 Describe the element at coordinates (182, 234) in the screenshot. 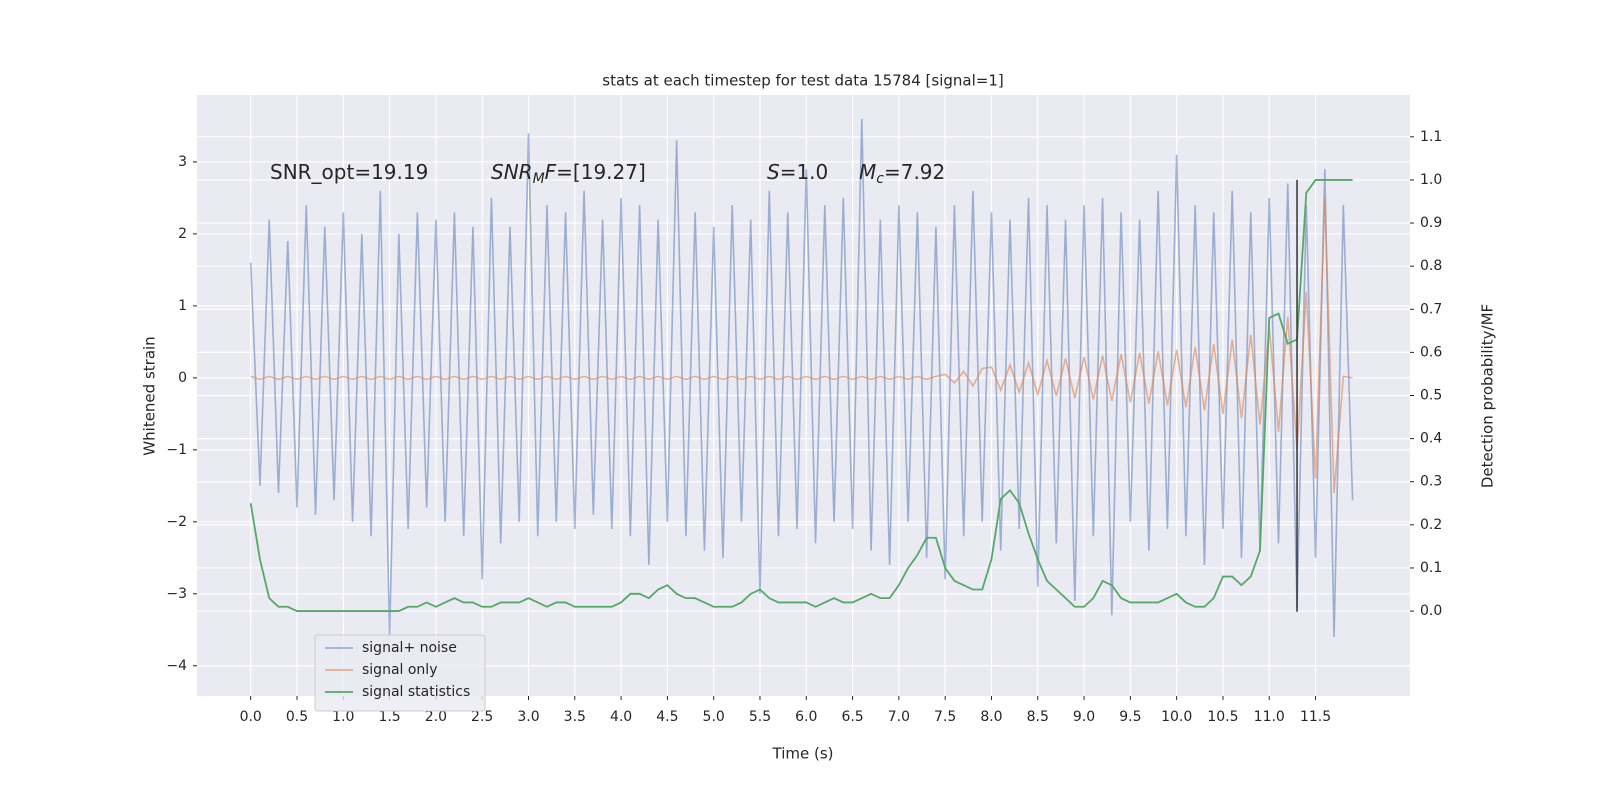

I see `y-tick-label: 2` at that location.